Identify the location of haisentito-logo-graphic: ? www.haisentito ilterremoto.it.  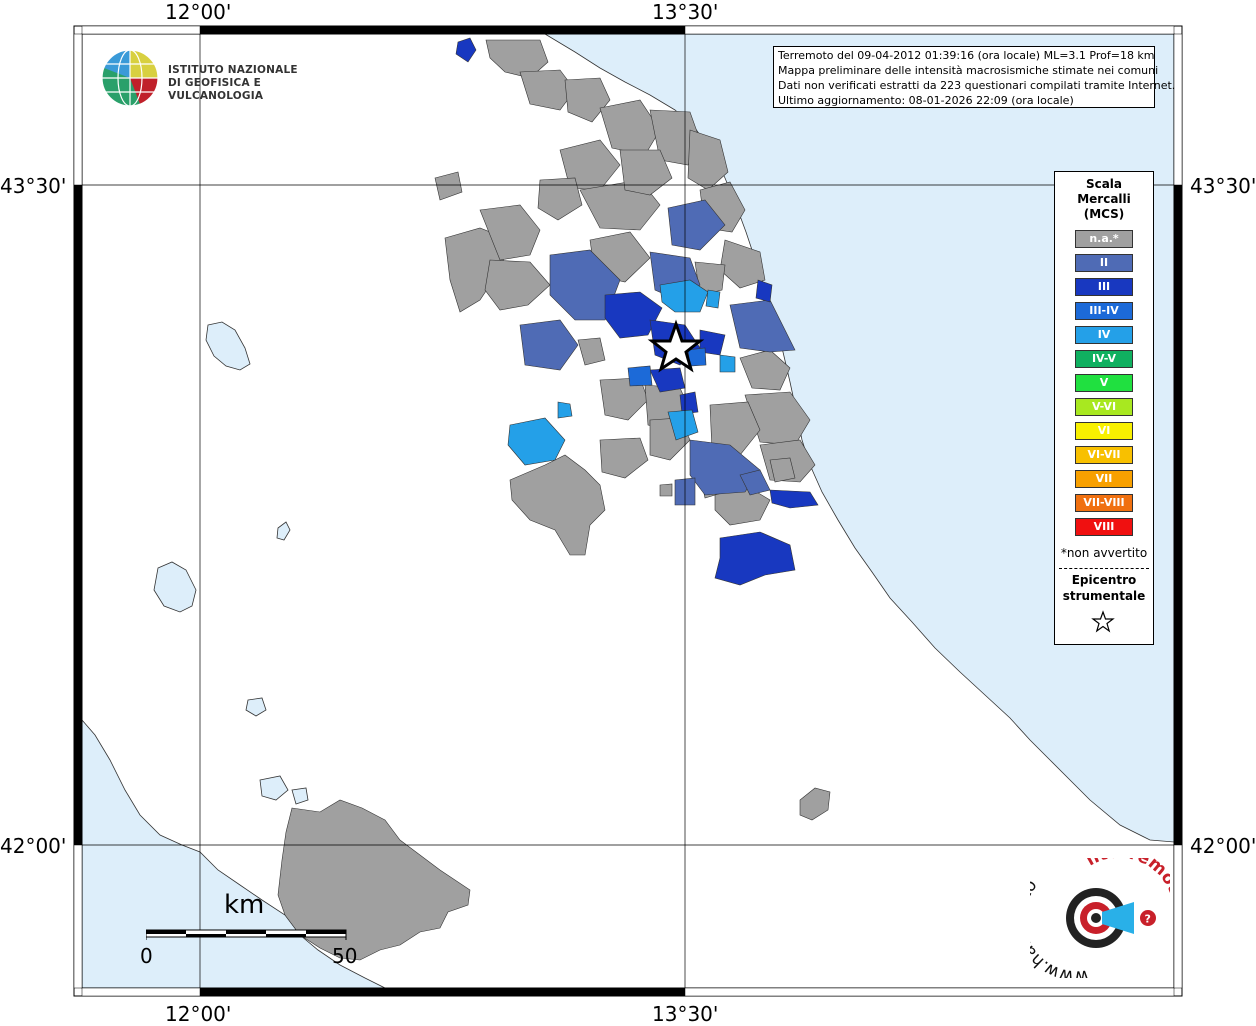
(1099, 914).